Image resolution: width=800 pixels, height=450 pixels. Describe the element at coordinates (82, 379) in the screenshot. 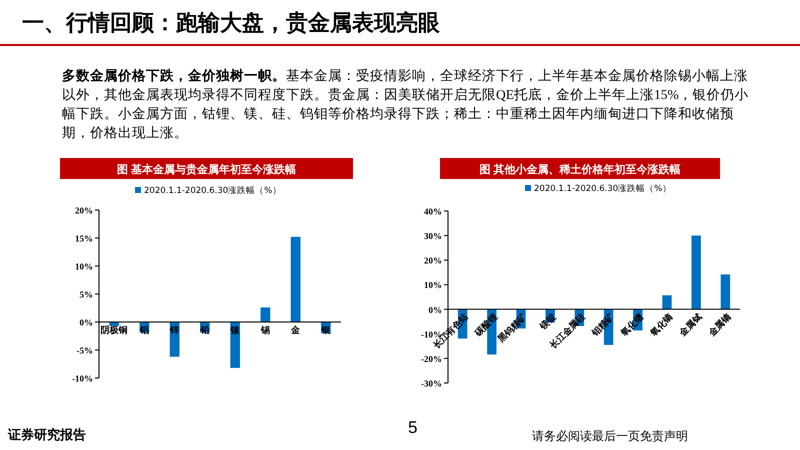

I see `y-tick-label: -10%` at that location.